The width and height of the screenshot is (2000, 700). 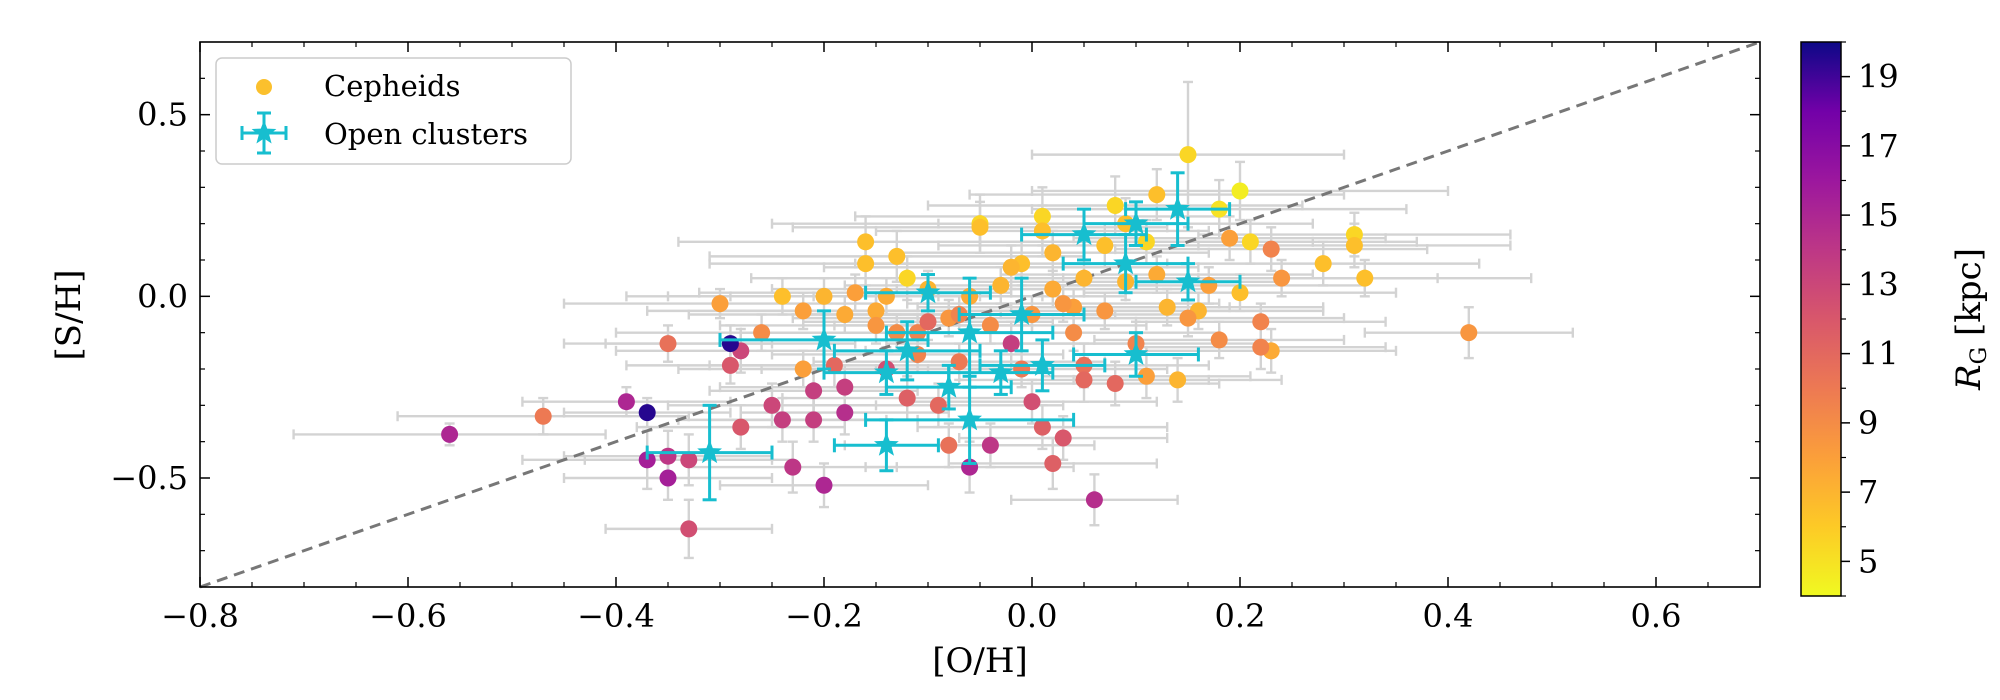 I want to click on colorbar-label-main: R, so click(x=1969, y=377).